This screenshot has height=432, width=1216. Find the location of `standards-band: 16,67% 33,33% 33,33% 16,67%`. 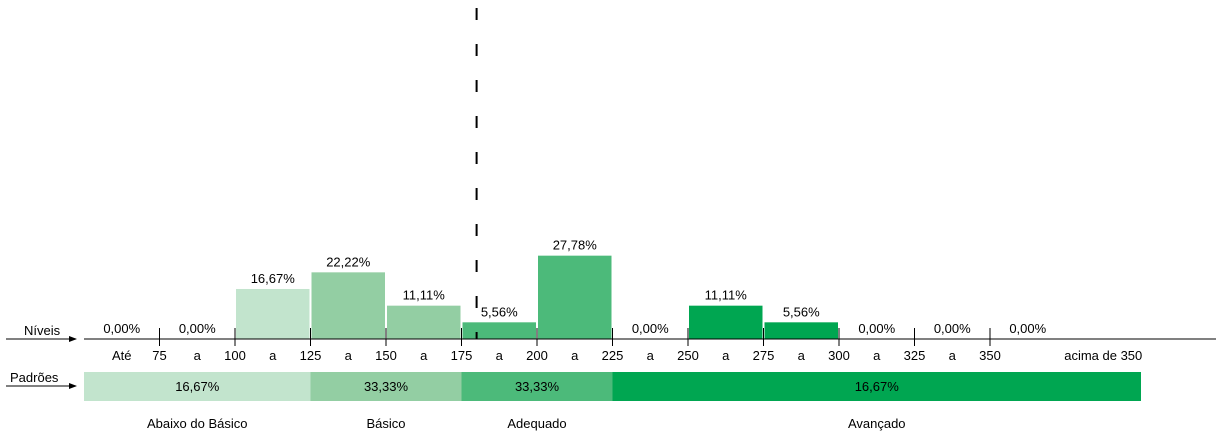

standards-band: 16,67% 33,33% 33,33% 16,67% is located at coordinates (612, 386).